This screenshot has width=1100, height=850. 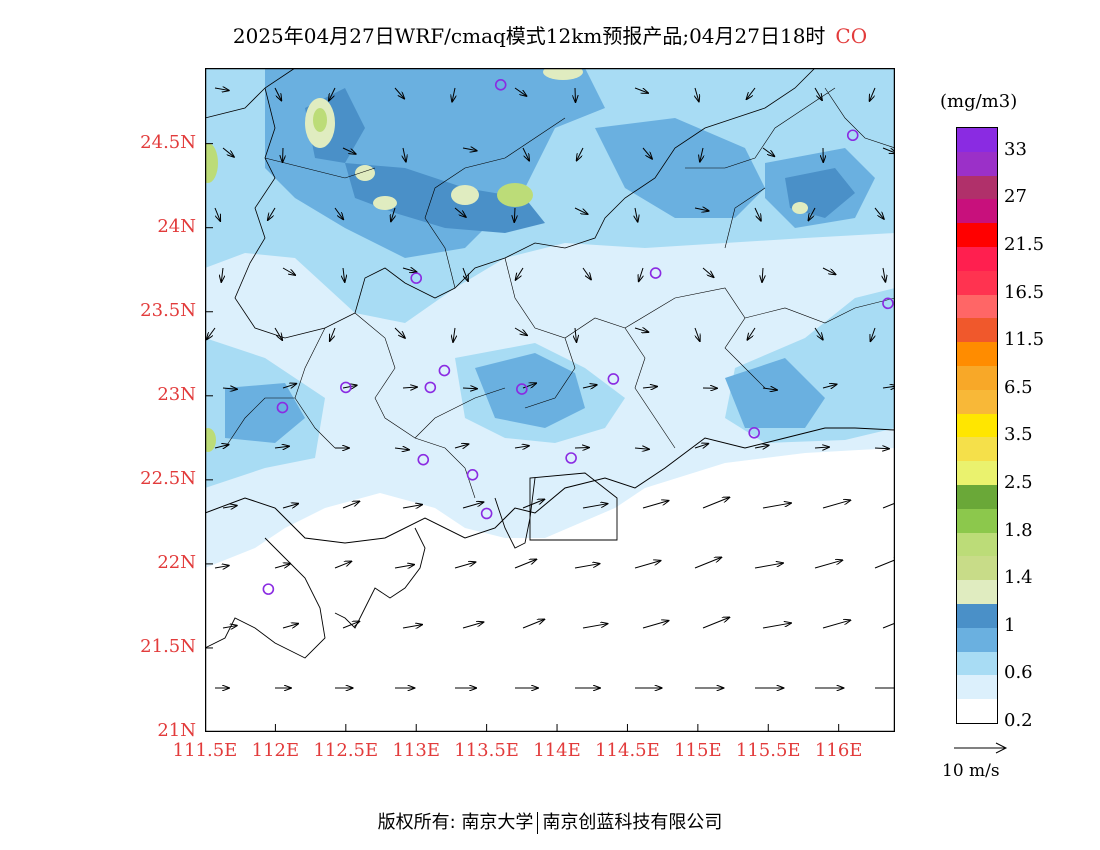 I want to click on lat-tick-label: 24N, so click(x=176, y=226).